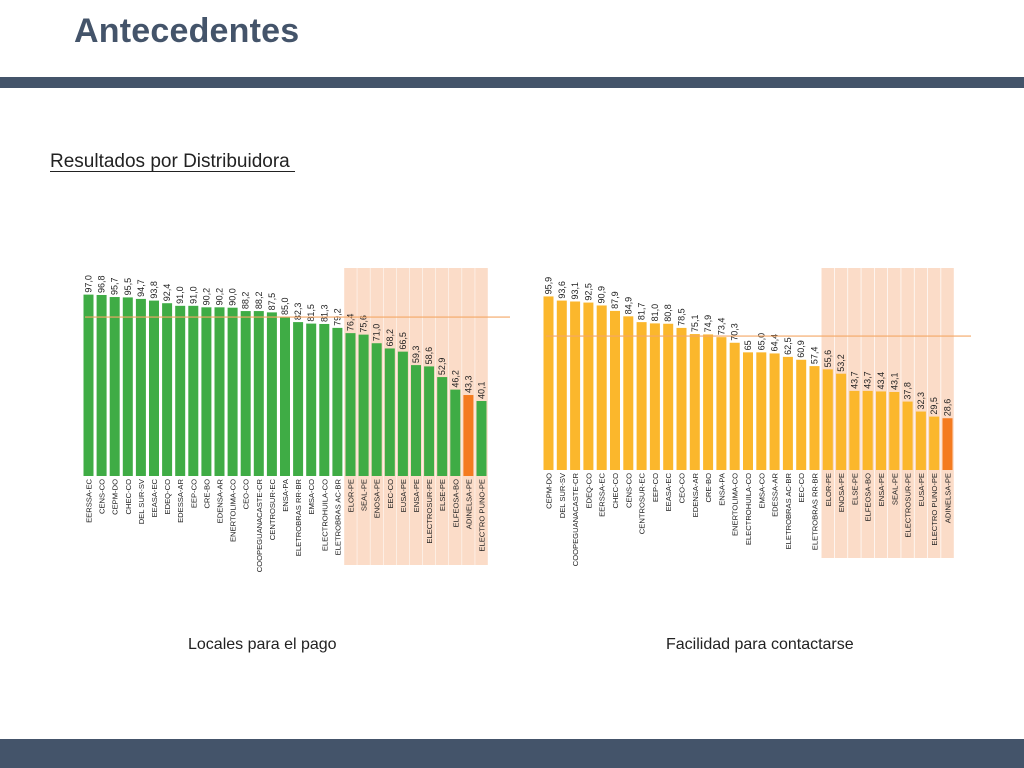 This screenshot has height=768, width=1024. I want to click on bar-value-label: 90,0, so click(233, 297).